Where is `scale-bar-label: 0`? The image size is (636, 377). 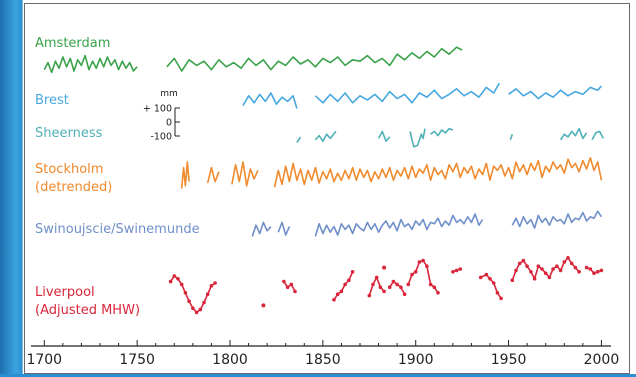
scale-bar-label: 0 is located at coordinates (169, 123).